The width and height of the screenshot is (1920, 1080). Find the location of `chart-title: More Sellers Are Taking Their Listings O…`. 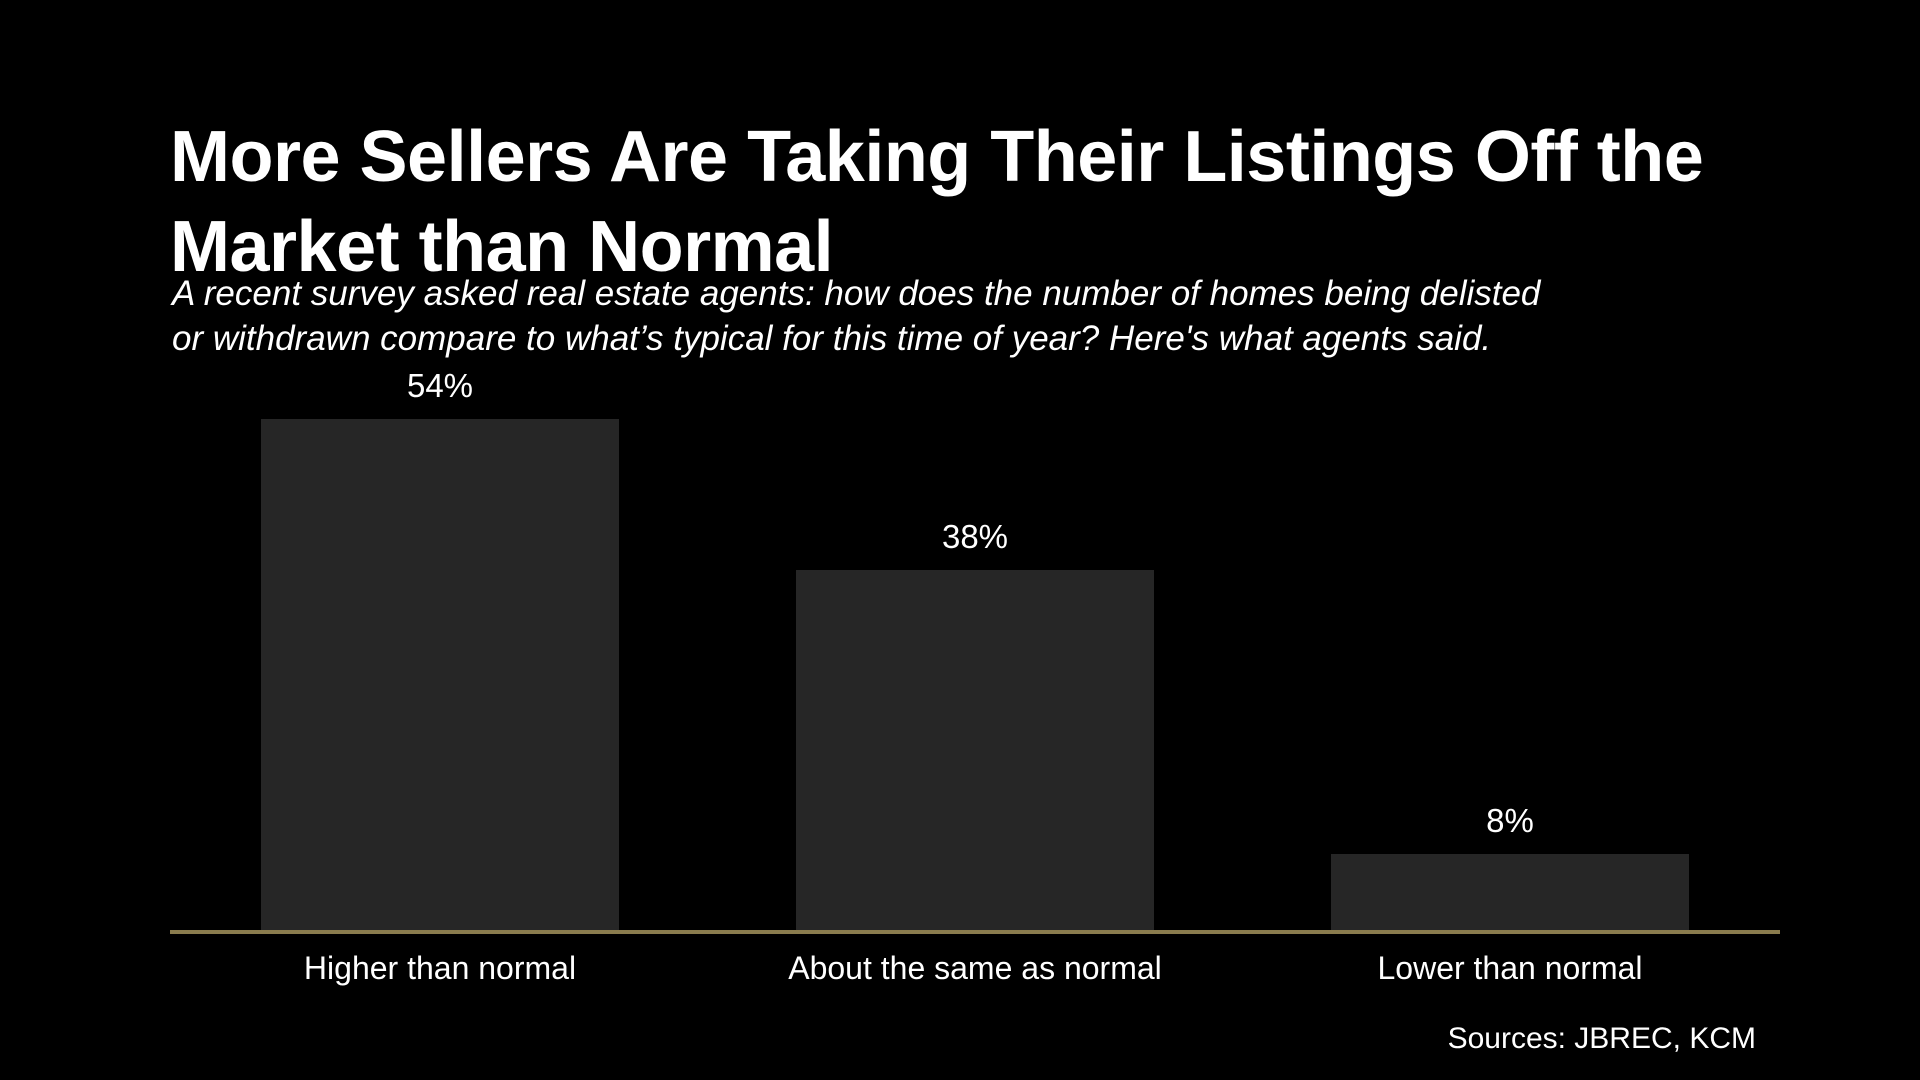

chart-title: More Sellers Are Taking Their Listings O… is located at coordinates (937, 202).